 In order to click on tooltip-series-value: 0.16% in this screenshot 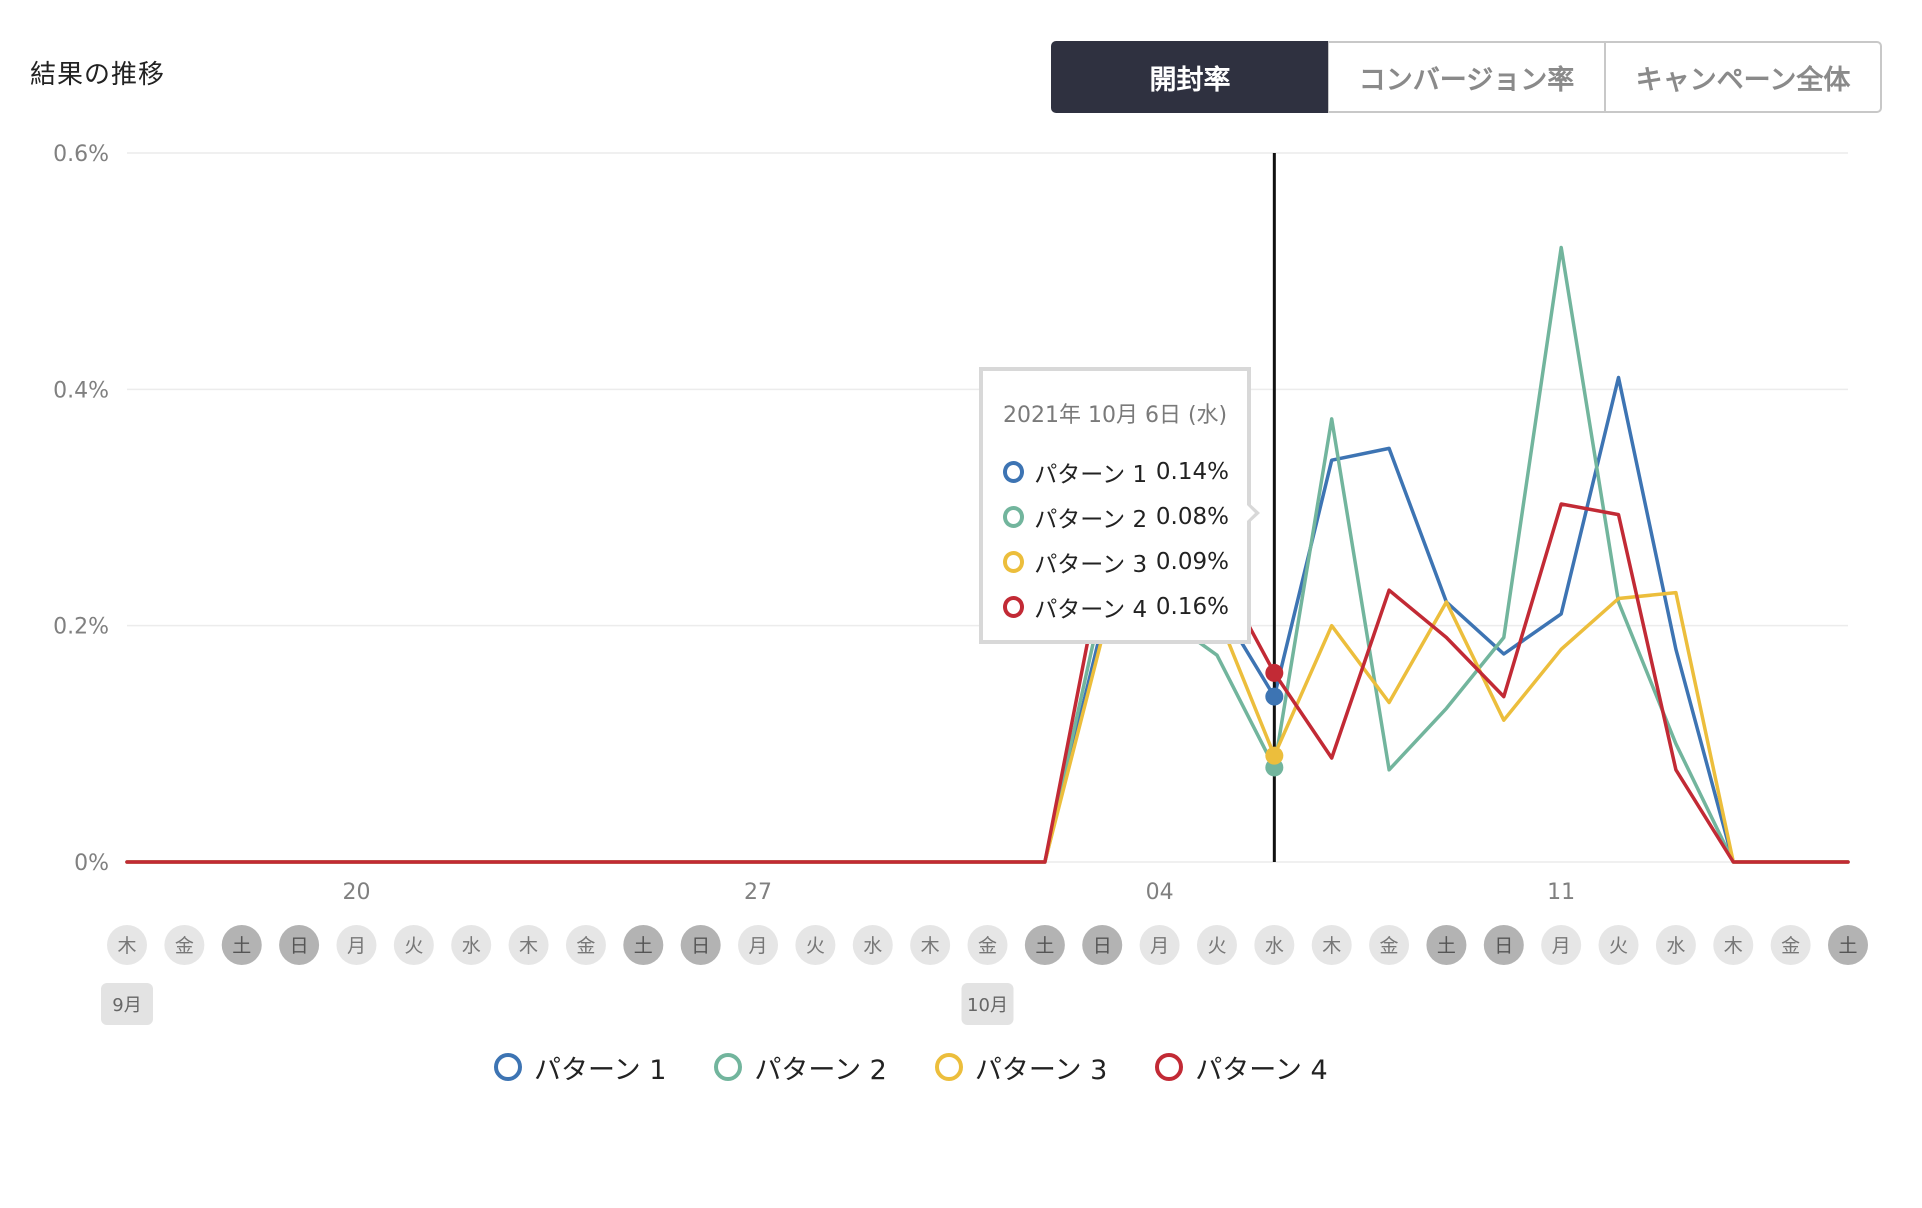, I will do `click(1192, 606)`.